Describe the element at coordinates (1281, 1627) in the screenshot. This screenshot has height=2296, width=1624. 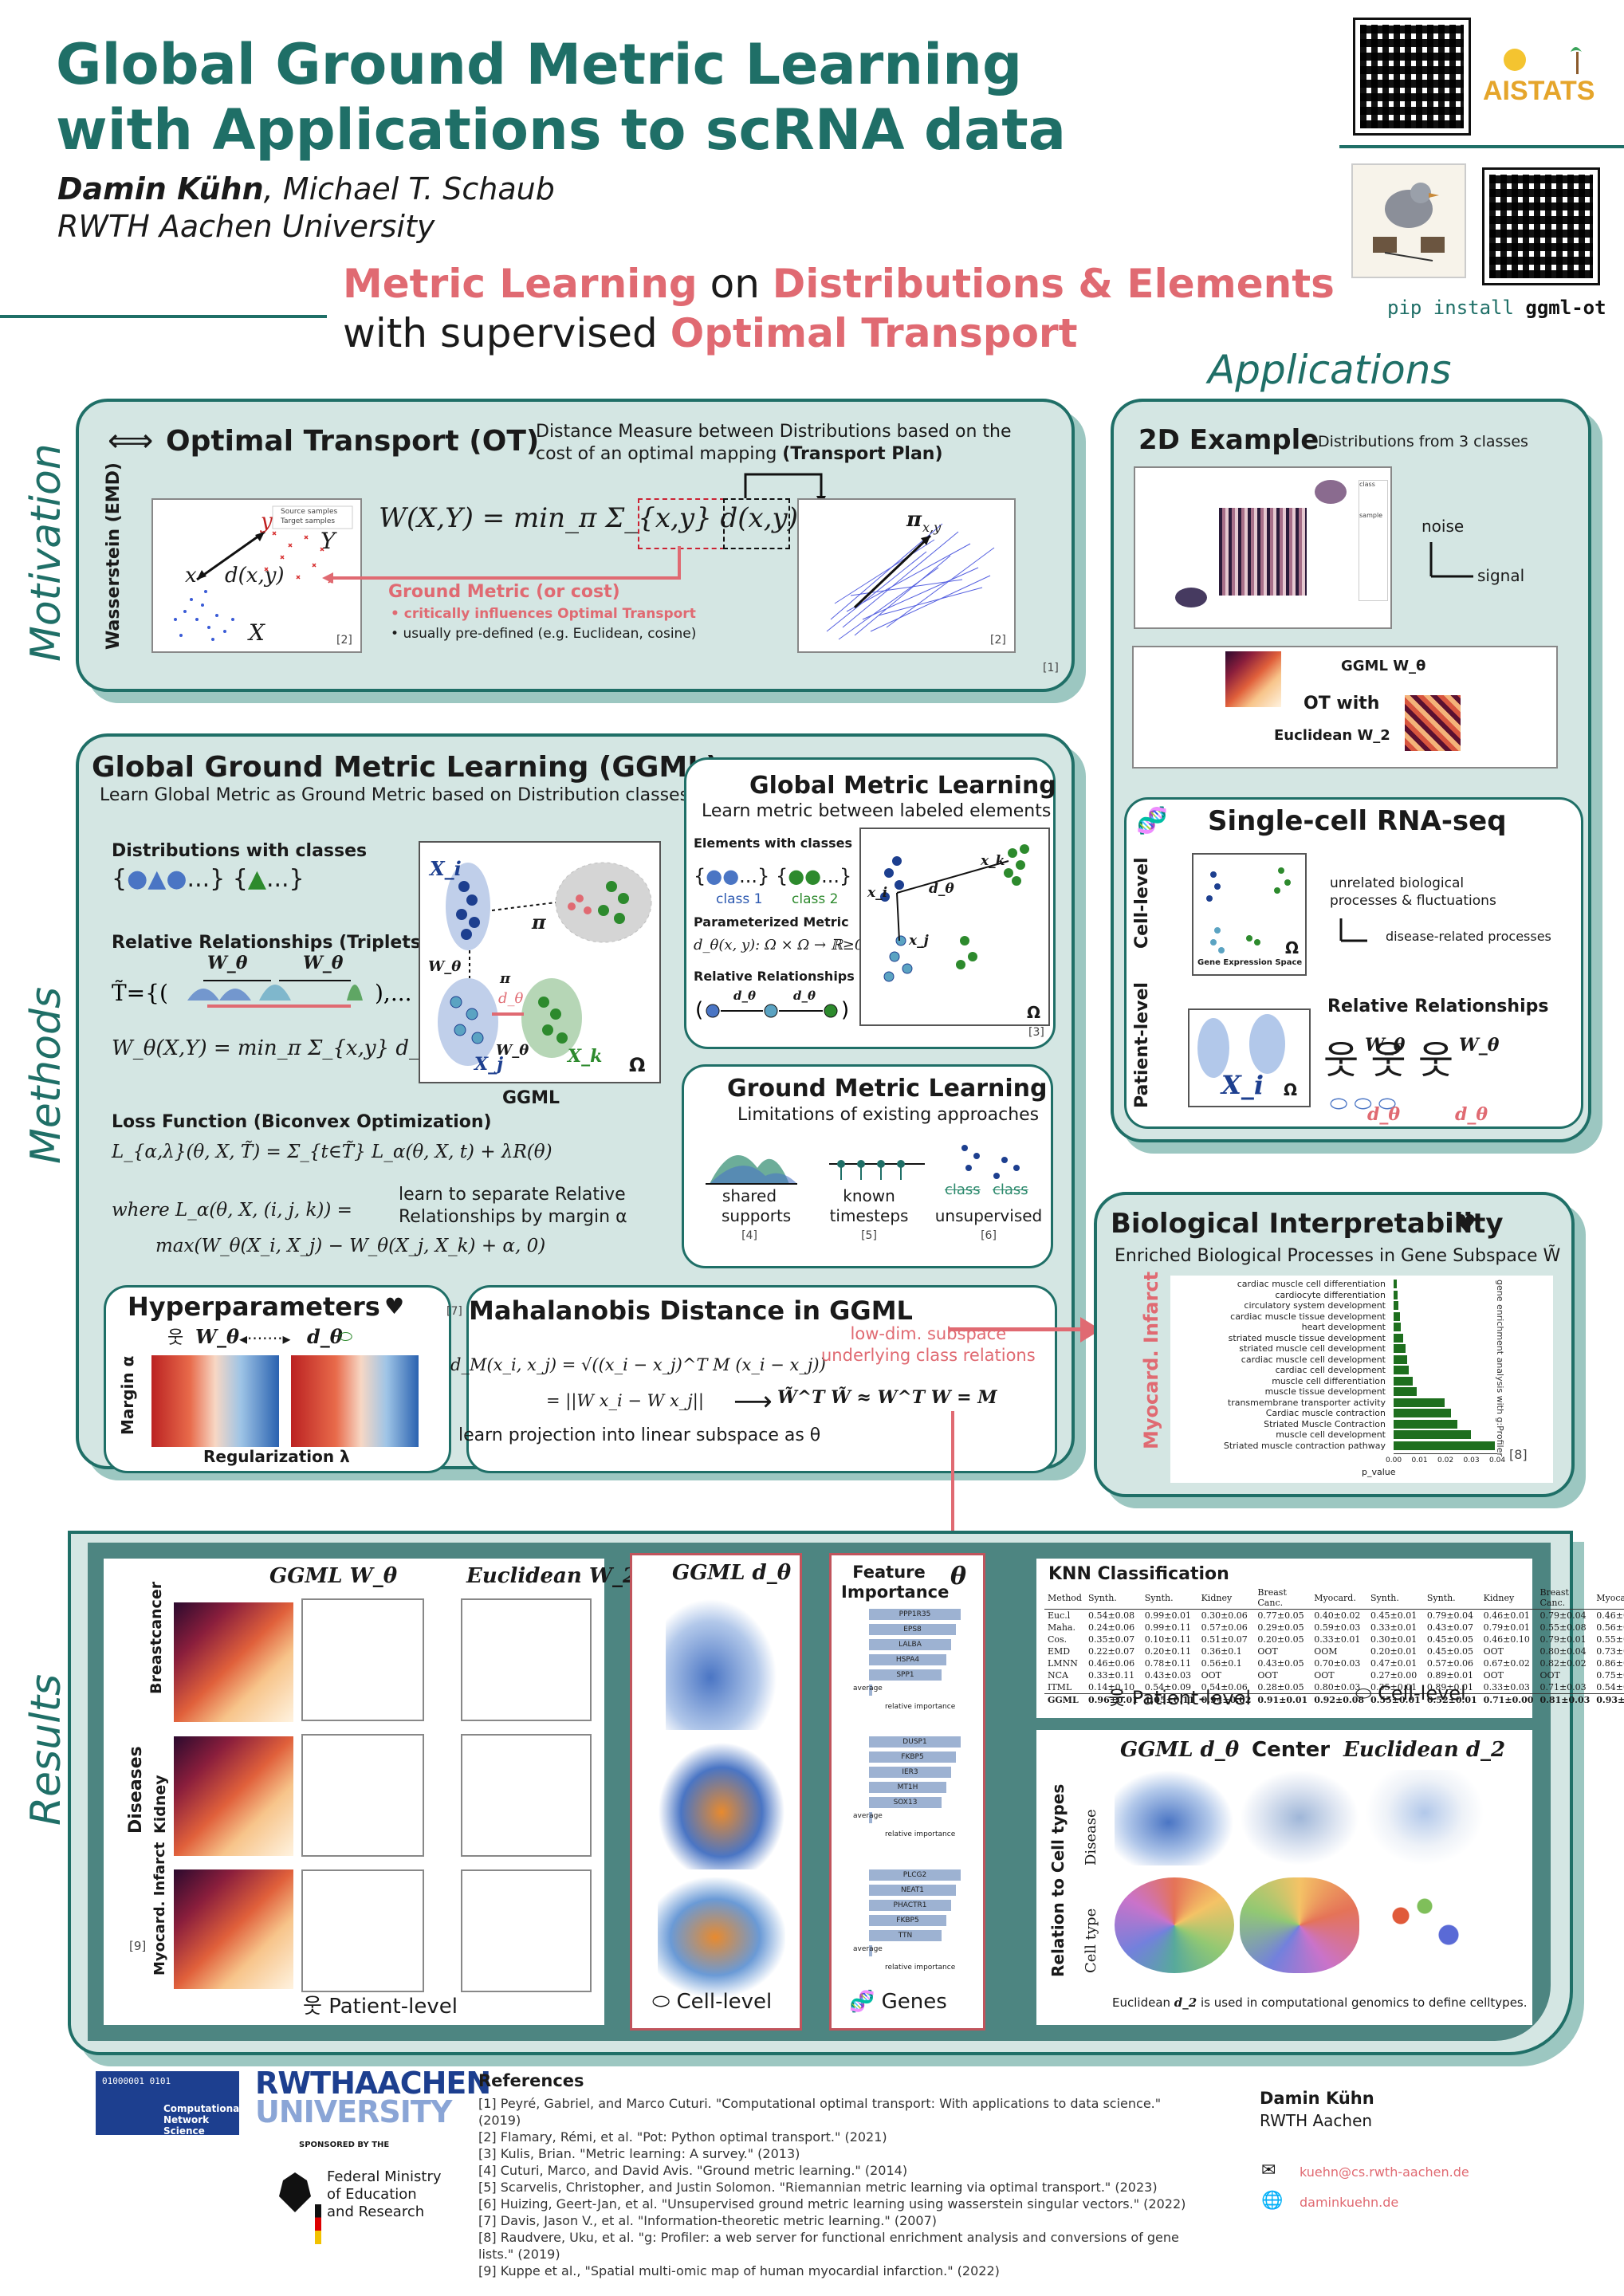
I see `knn-cell: 0.29±0.05` at that location.